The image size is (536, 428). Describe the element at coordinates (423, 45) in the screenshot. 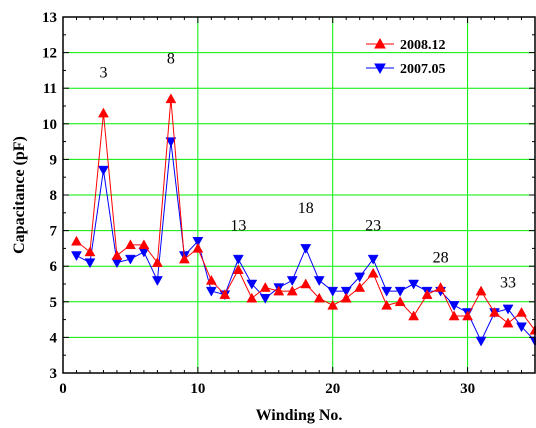

I see `legend-label: 2008.12` at that location.